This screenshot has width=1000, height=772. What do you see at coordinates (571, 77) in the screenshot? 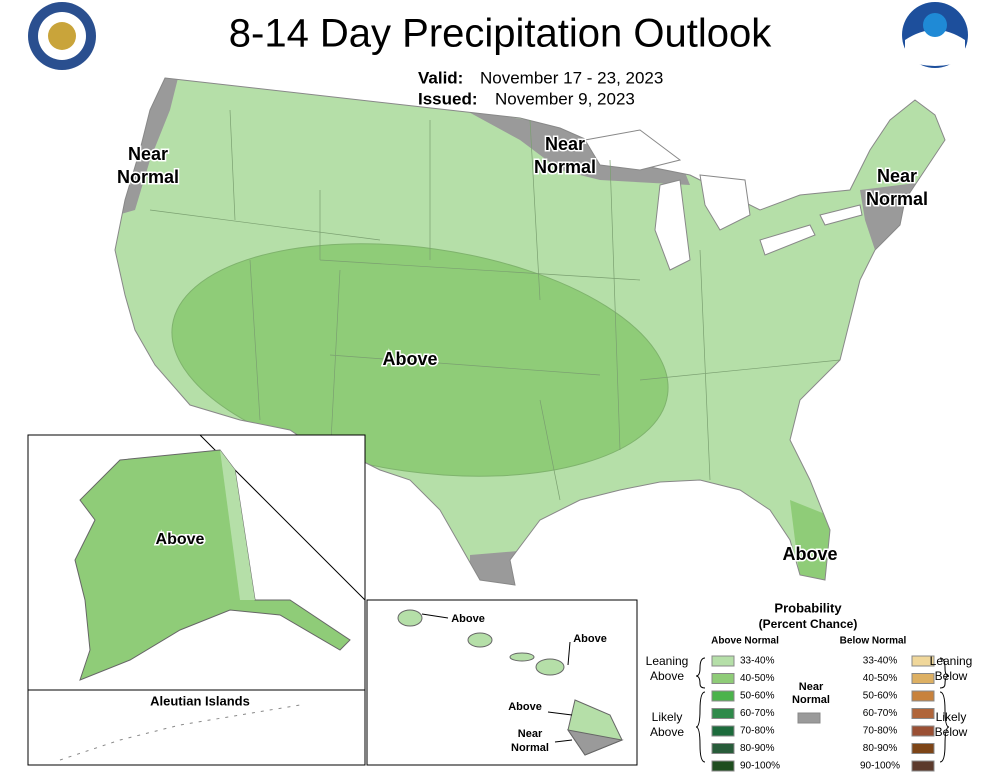
I see `valid-dates: November 17 - 23, 2023` at bounding box center [571, 77].